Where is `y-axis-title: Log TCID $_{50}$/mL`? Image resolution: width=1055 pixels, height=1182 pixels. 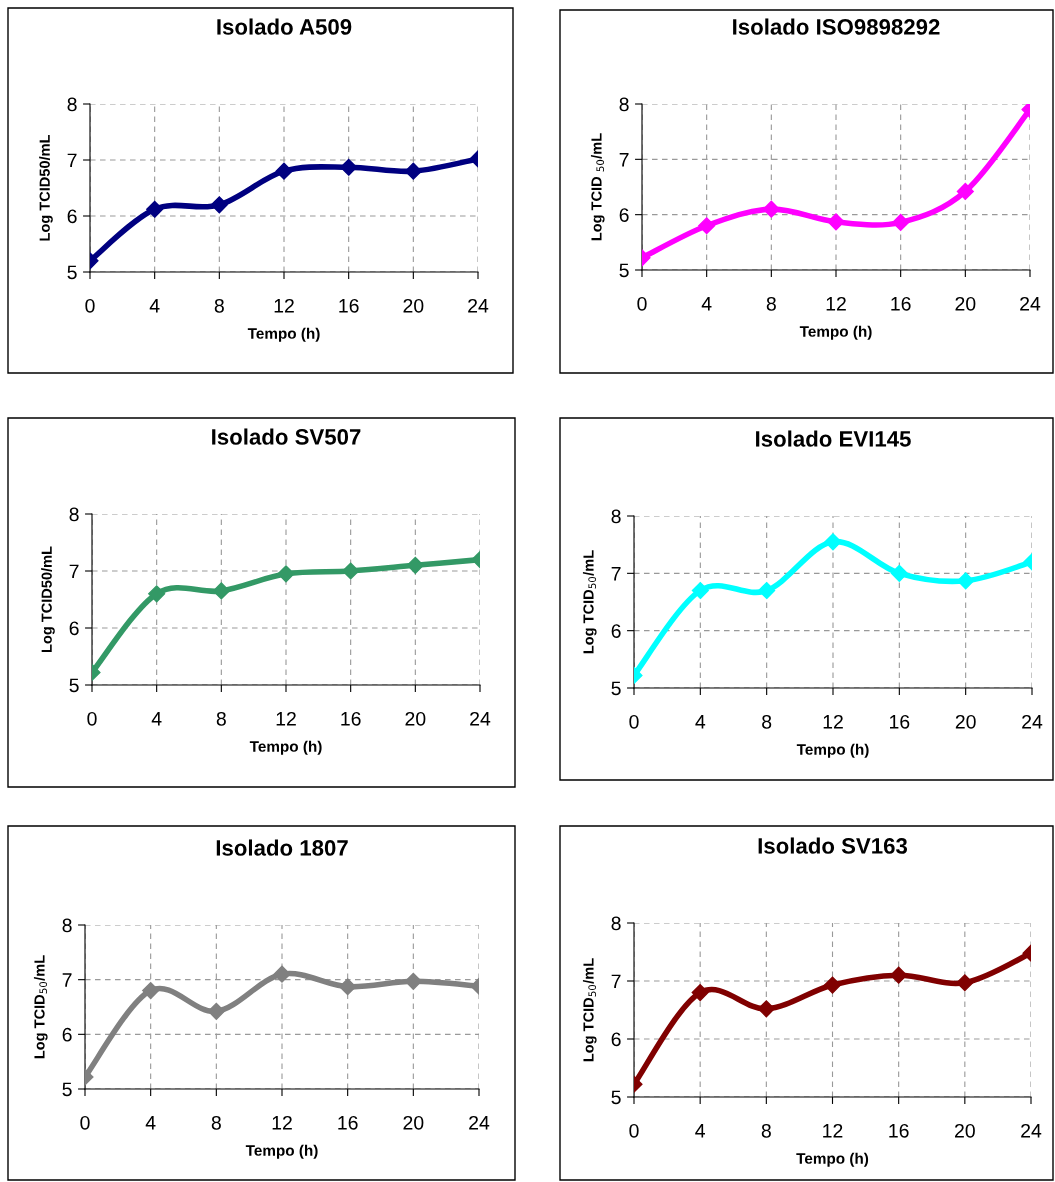 y-axis-title: Log TCID $_{50}$/mL is located at coordinates (597, 187).